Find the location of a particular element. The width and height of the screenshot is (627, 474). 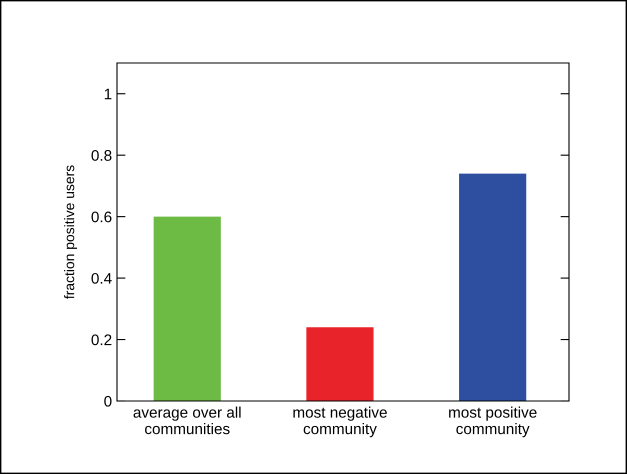

y-tick-label: 0.6 is located at coordinates (102, 217).